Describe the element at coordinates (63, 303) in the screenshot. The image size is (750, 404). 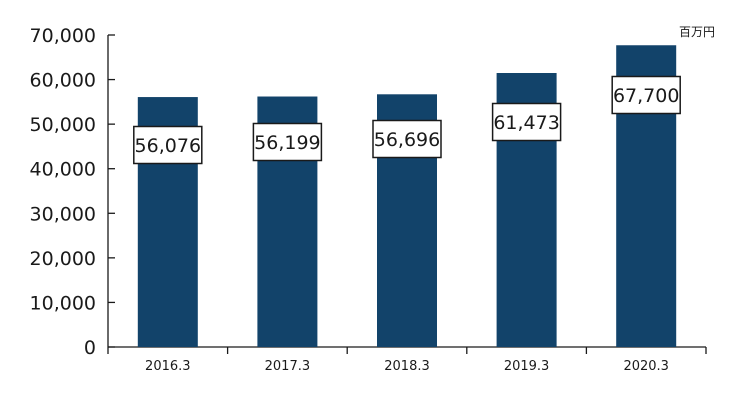
I see `y-tick-label: 10,000` at that location.